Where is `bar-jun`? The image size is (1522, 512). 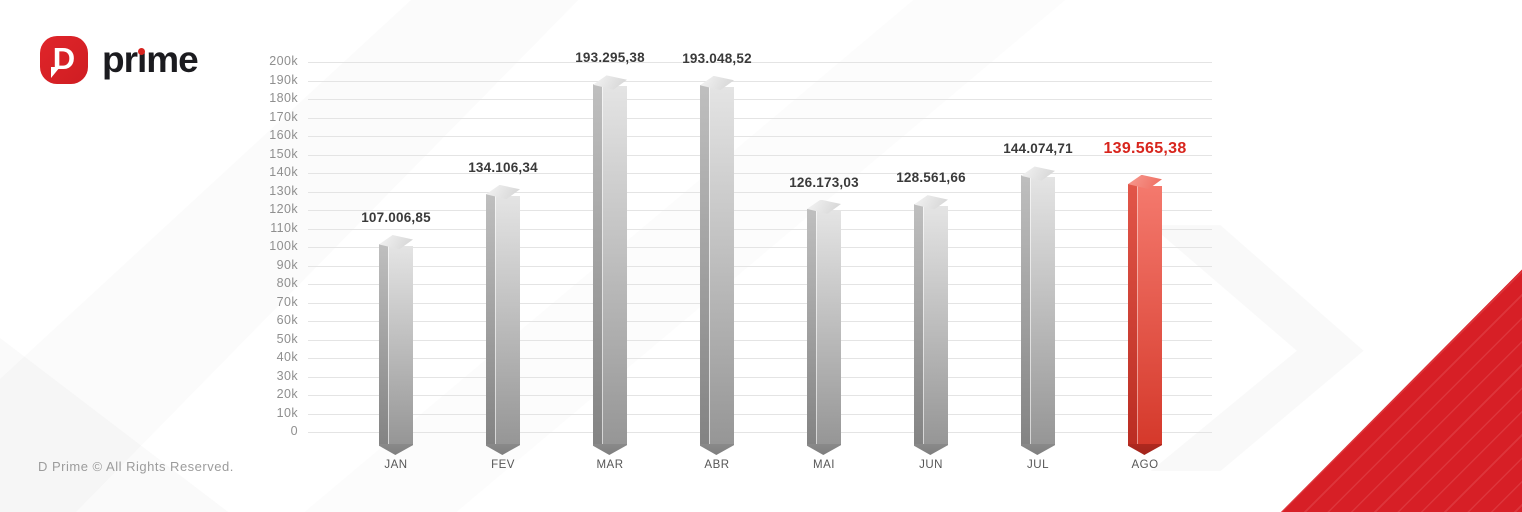
bar-jun is located at coordinates (931, 325).